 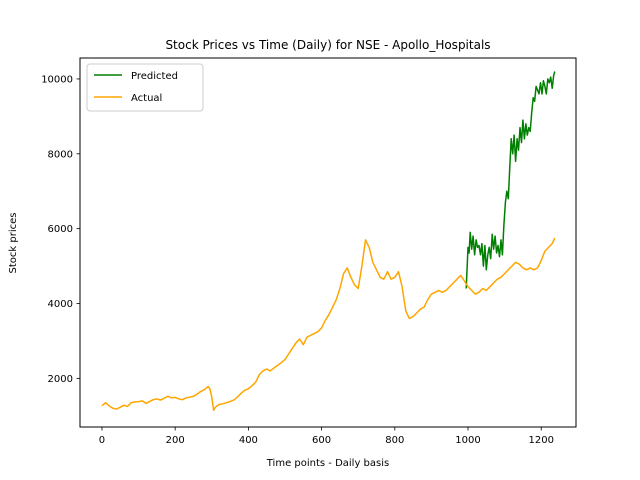 I want to click on y-axis: 2000 4000 6000 8000 10000, so click(x=60, y=229).